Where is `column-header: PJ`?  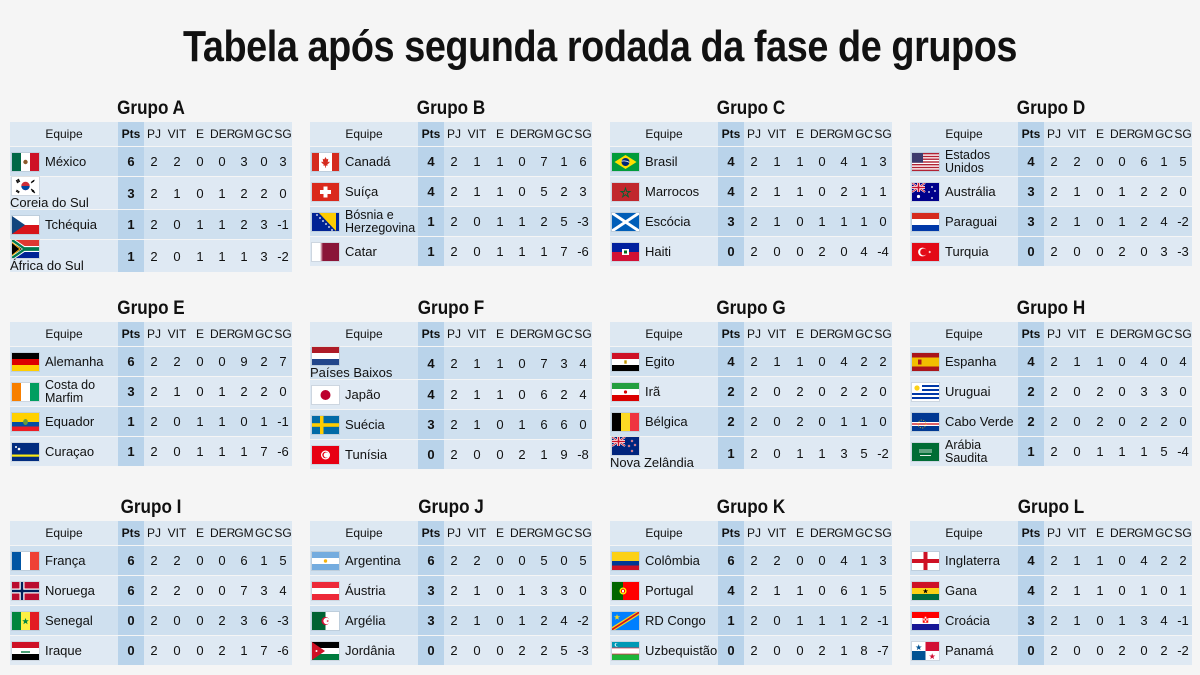 column-header: PJ is located at coordinates (1054, 134).